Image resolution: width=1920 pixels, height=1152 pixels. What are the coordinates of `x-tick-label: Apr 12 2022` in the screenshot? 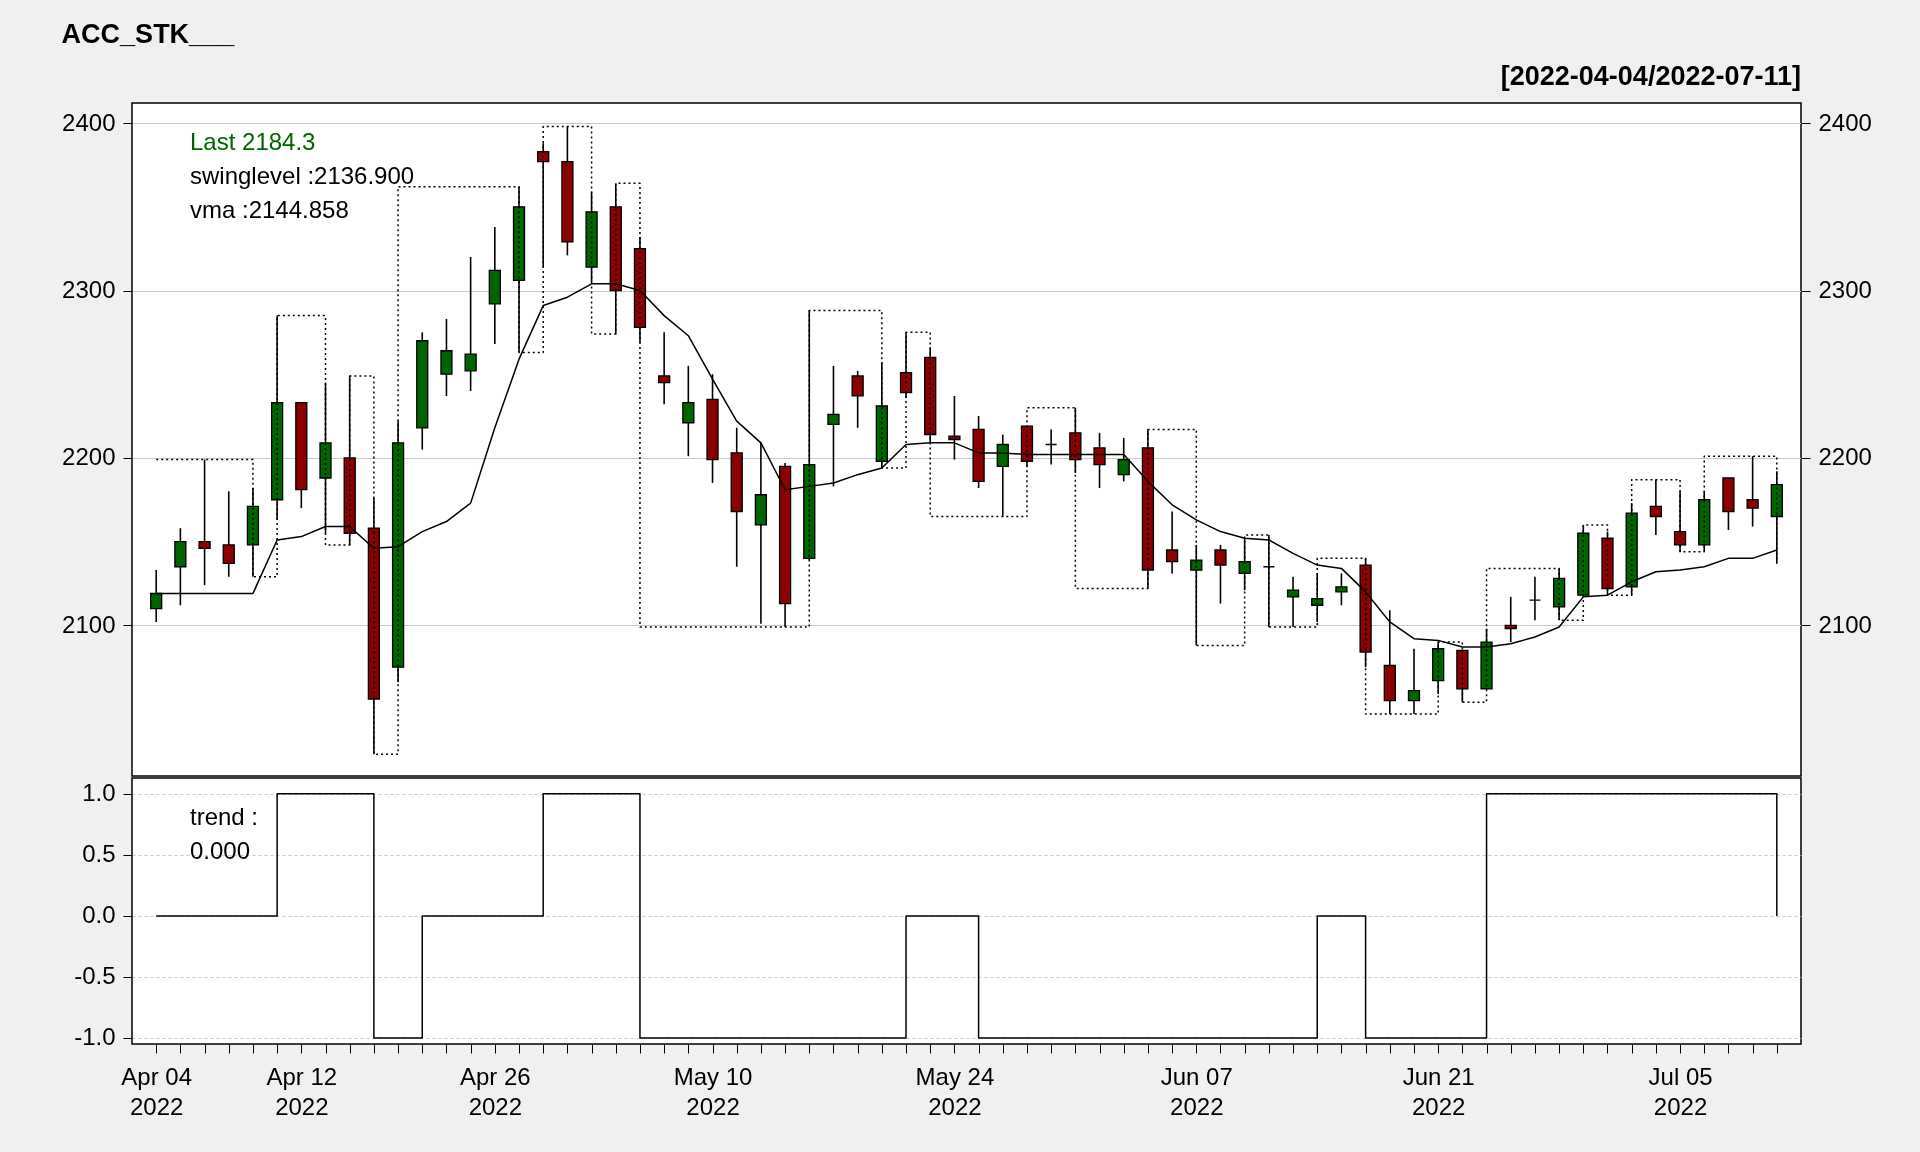 It's located at (302, 1091).